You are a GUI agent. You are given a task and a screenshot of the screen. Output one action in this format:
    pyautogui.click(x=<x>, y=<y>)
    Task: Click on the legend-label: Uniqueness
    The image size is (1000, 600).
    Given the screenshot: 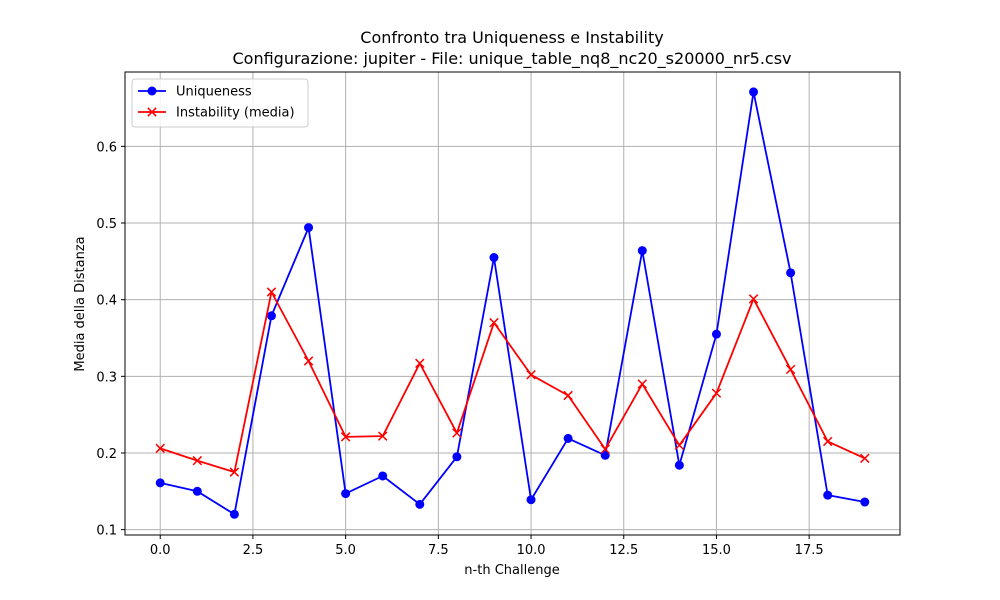 What is the action you would take?
    pyautogui.click(x=214, y=92)
    